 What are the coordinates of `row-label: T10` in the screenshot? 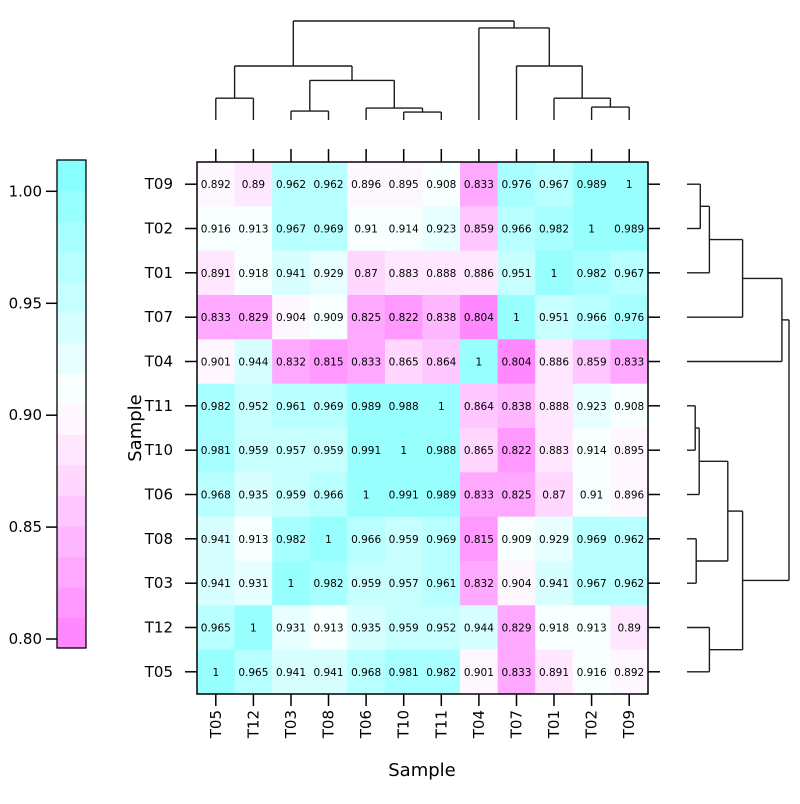 It's located at (158, 450).